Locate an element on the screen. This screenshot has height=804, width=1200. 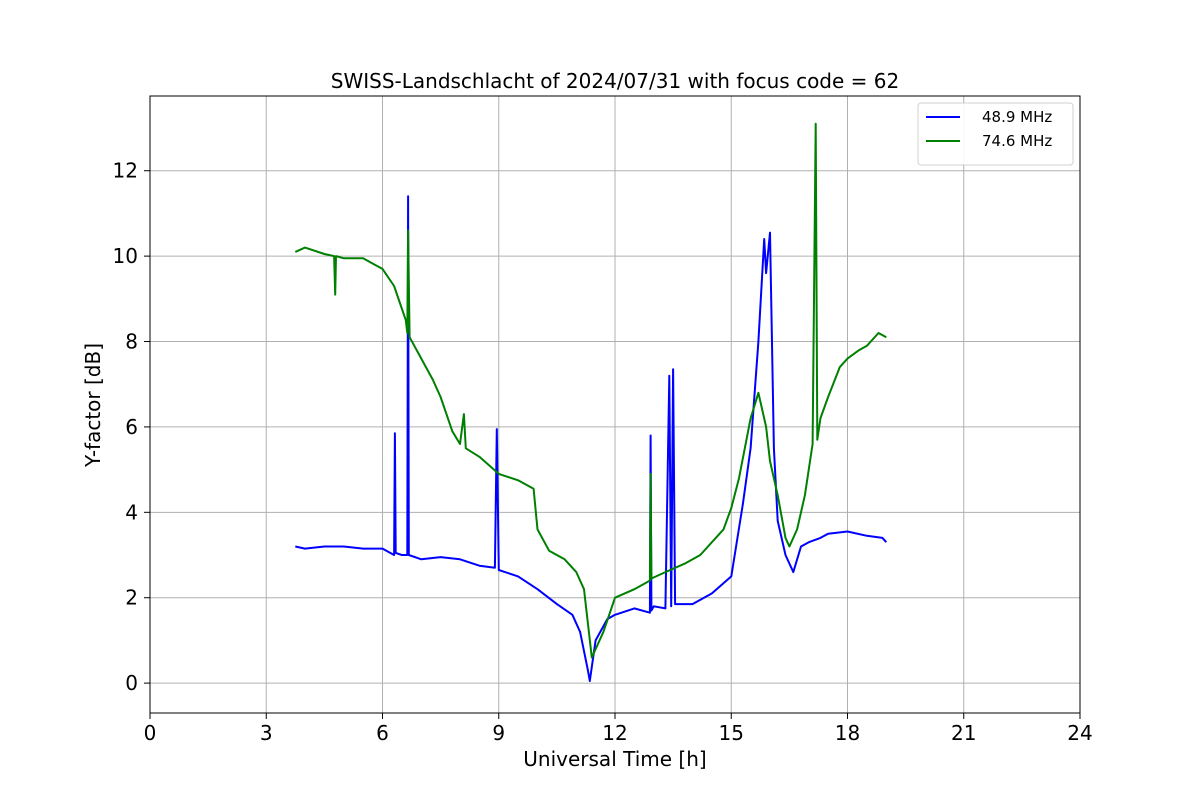
legend-box is located at coordinates (995, 134).